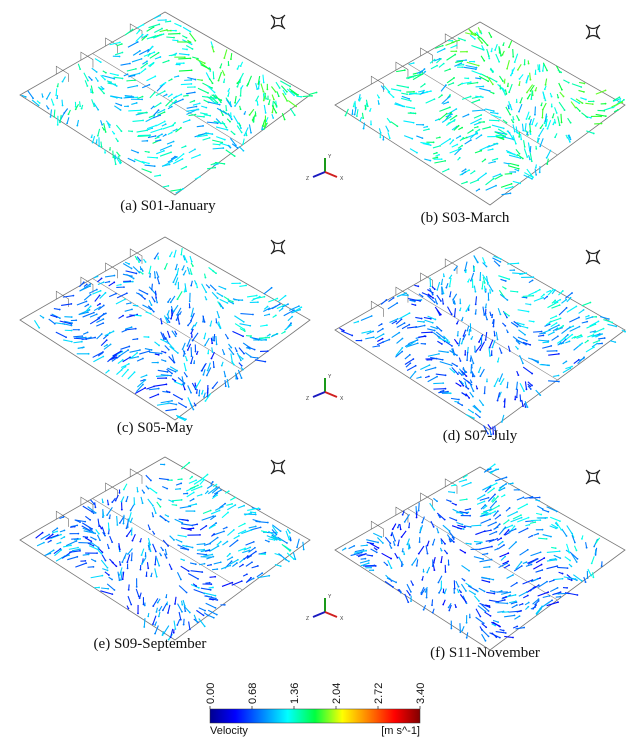 The height and width of the screenshot is (744, 630). What do you see at coordinates (278, 247) in the screenshot?
I see `orientation-icon` at bounding box center [278, 247].